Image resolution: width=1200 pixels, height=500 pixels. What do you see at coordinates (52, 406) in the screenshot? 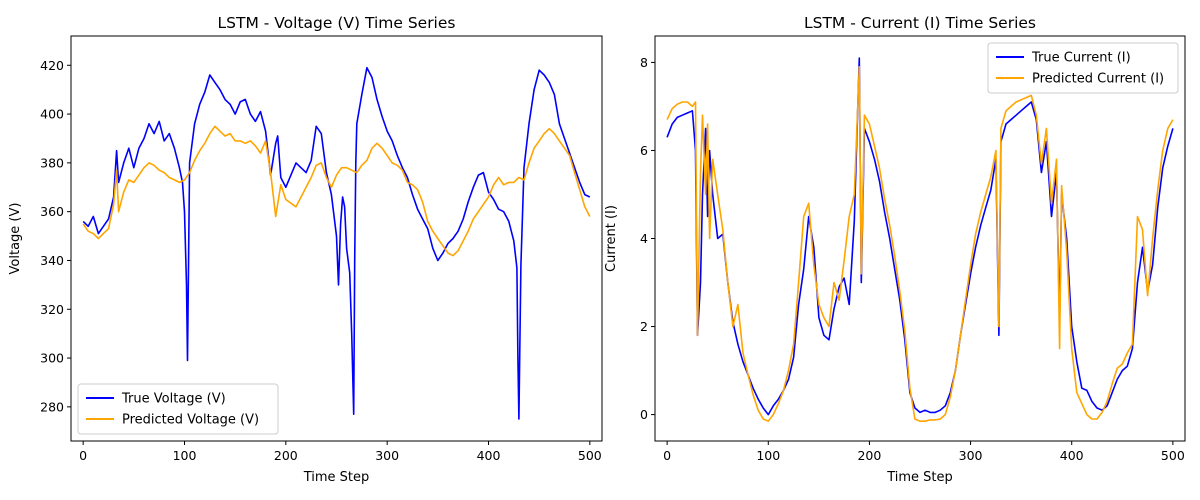
I see `y-tick-label: 280` at bounding box center [52, 406].